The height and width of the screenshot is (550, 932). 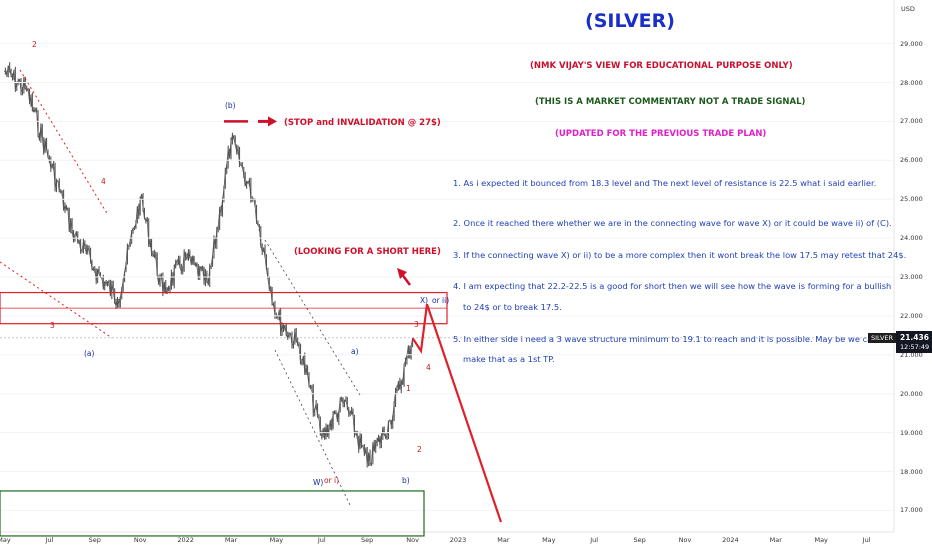 What do you see at coordinates (89, 353) in the screenshot?
I see `wave-label-a-paren: (a)` at bounding box center [89, 353].